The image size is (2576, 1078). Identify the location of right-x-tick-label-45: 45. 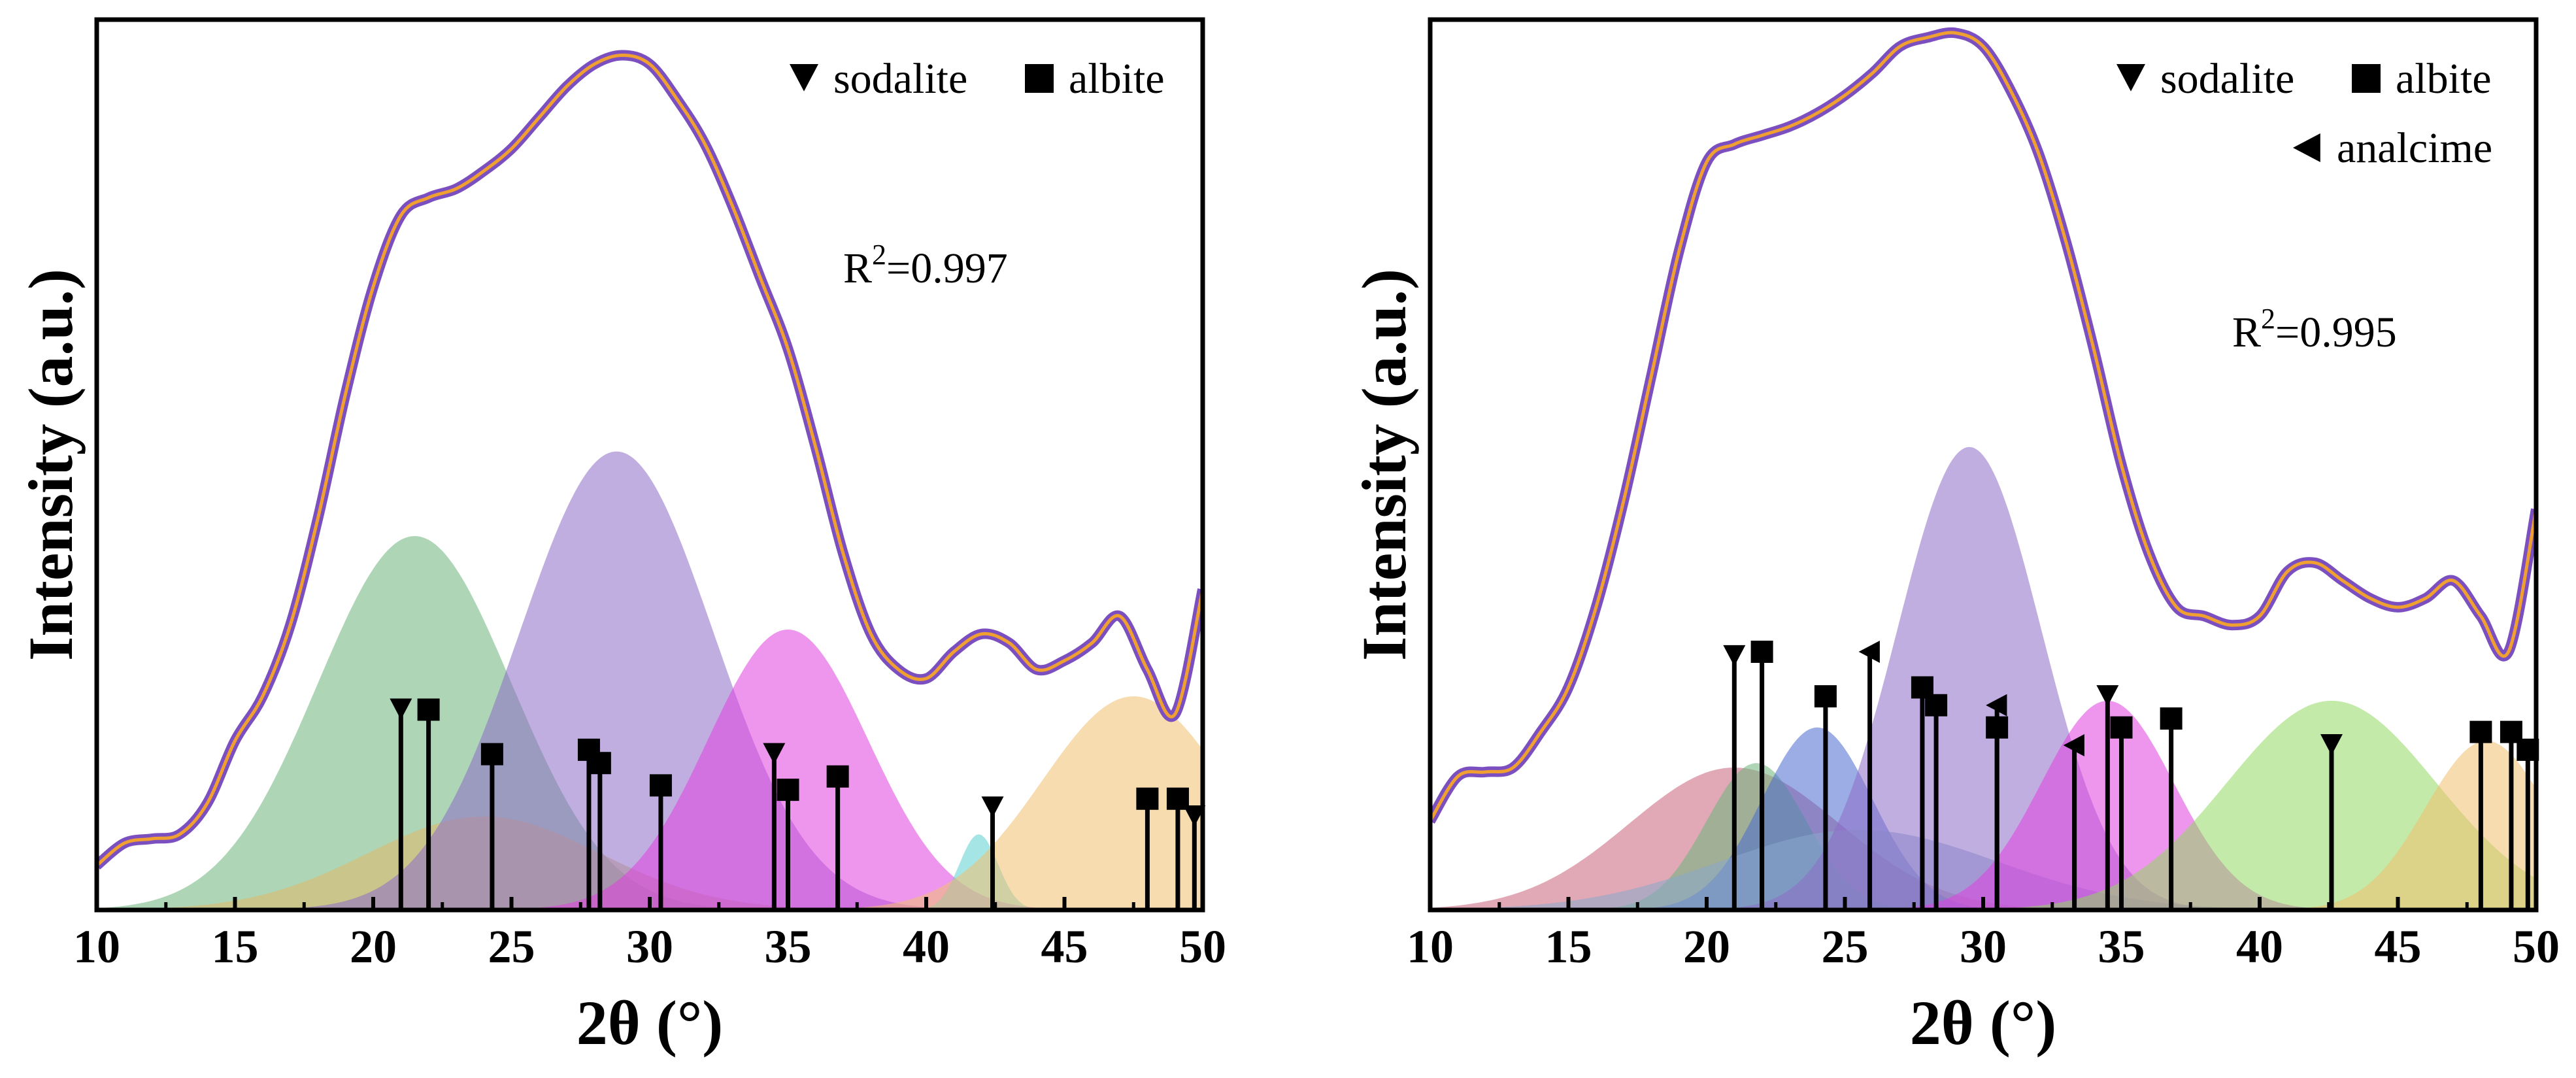
(2398, 946).